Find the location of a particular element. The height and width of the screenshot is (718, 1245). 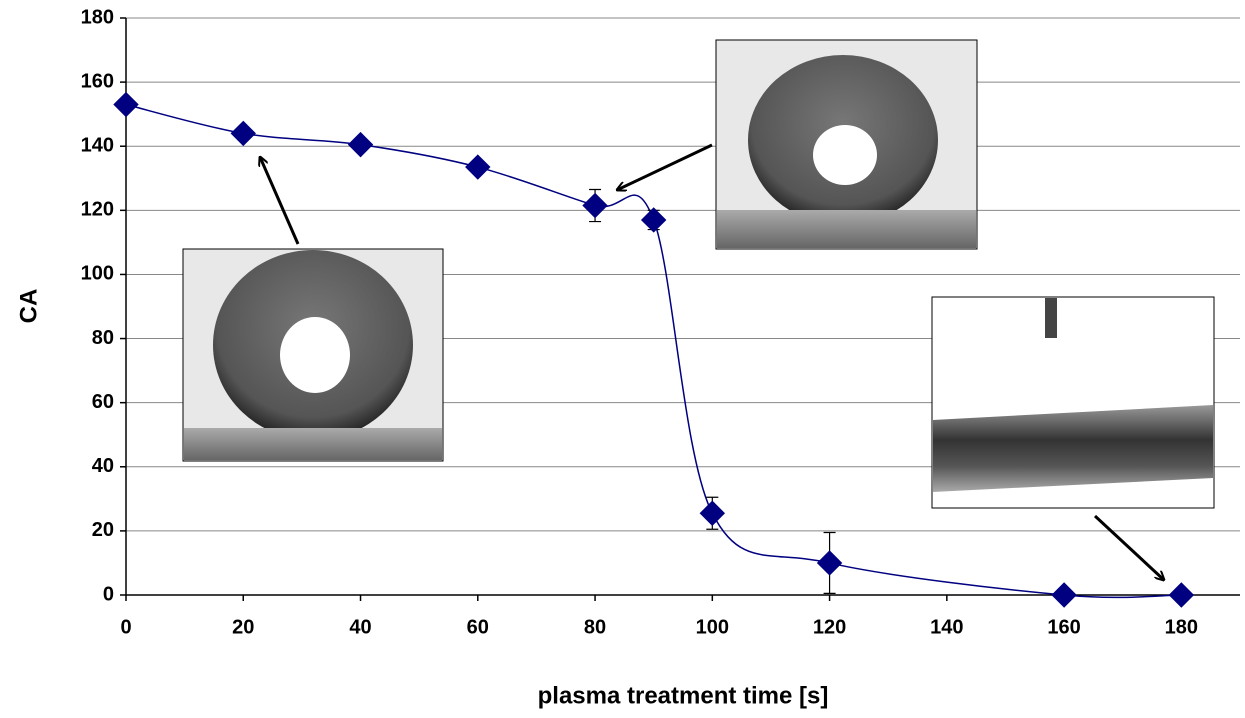

y-tick-label: 180 is located at coordinates (97, 17).